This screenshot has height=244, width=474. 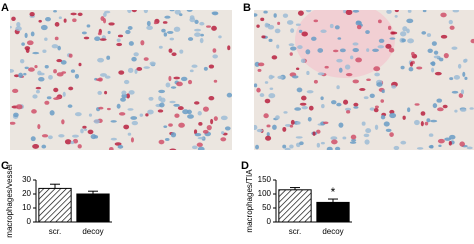 What do you see at coordinates (333, 192) in the screenshot?
I see `significance: *` at bounding box center [333, 192].